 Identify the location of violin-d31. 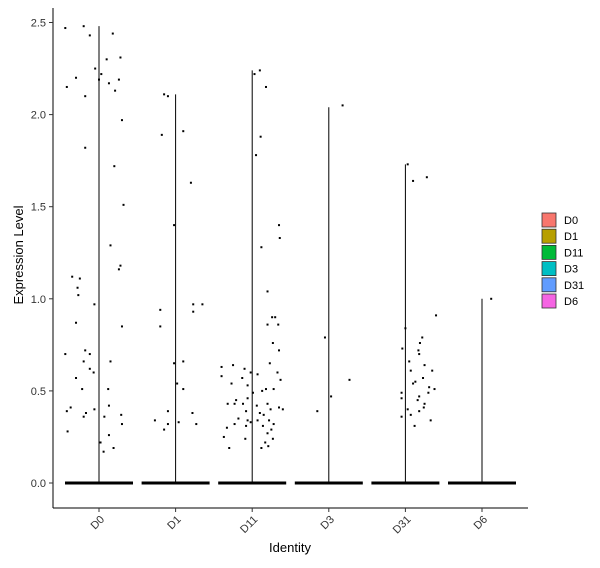
(405, 324).